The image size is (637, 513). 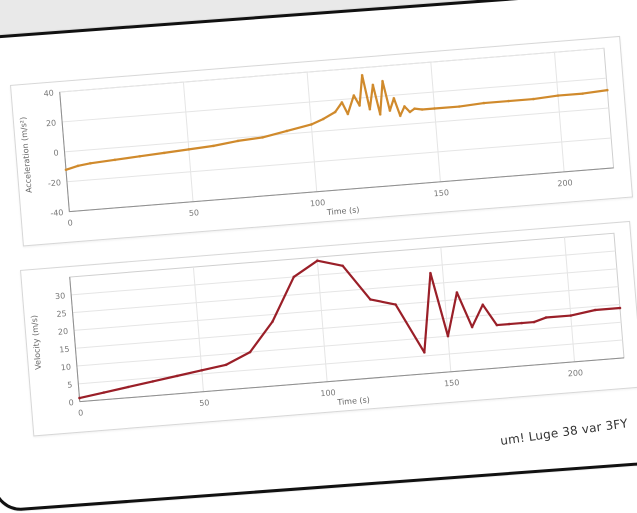 What do you see at coordinates (343, 211) in the screenshot?
I see `x-axis-label: Time (s)` at bounding box center [343, 211].